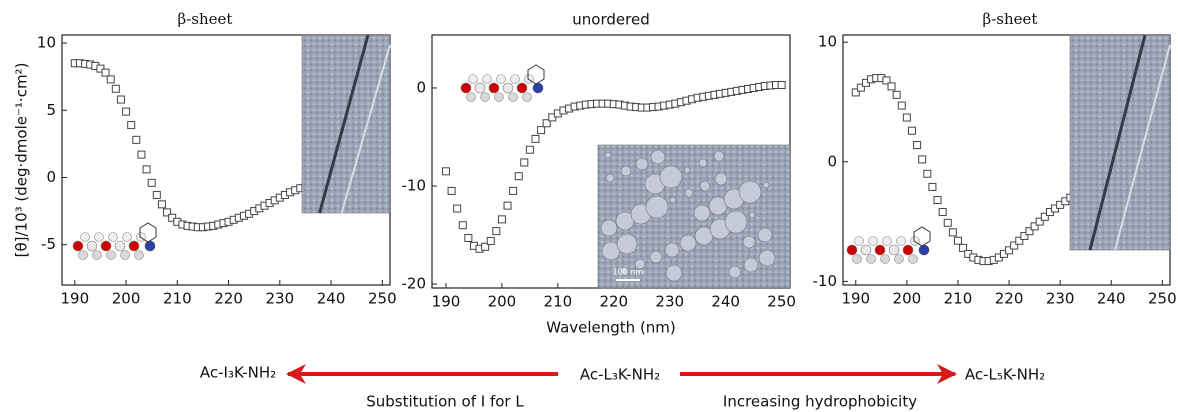 This screenshot has width=1178, height=412. I want to click on fibril, so click(344, 124).